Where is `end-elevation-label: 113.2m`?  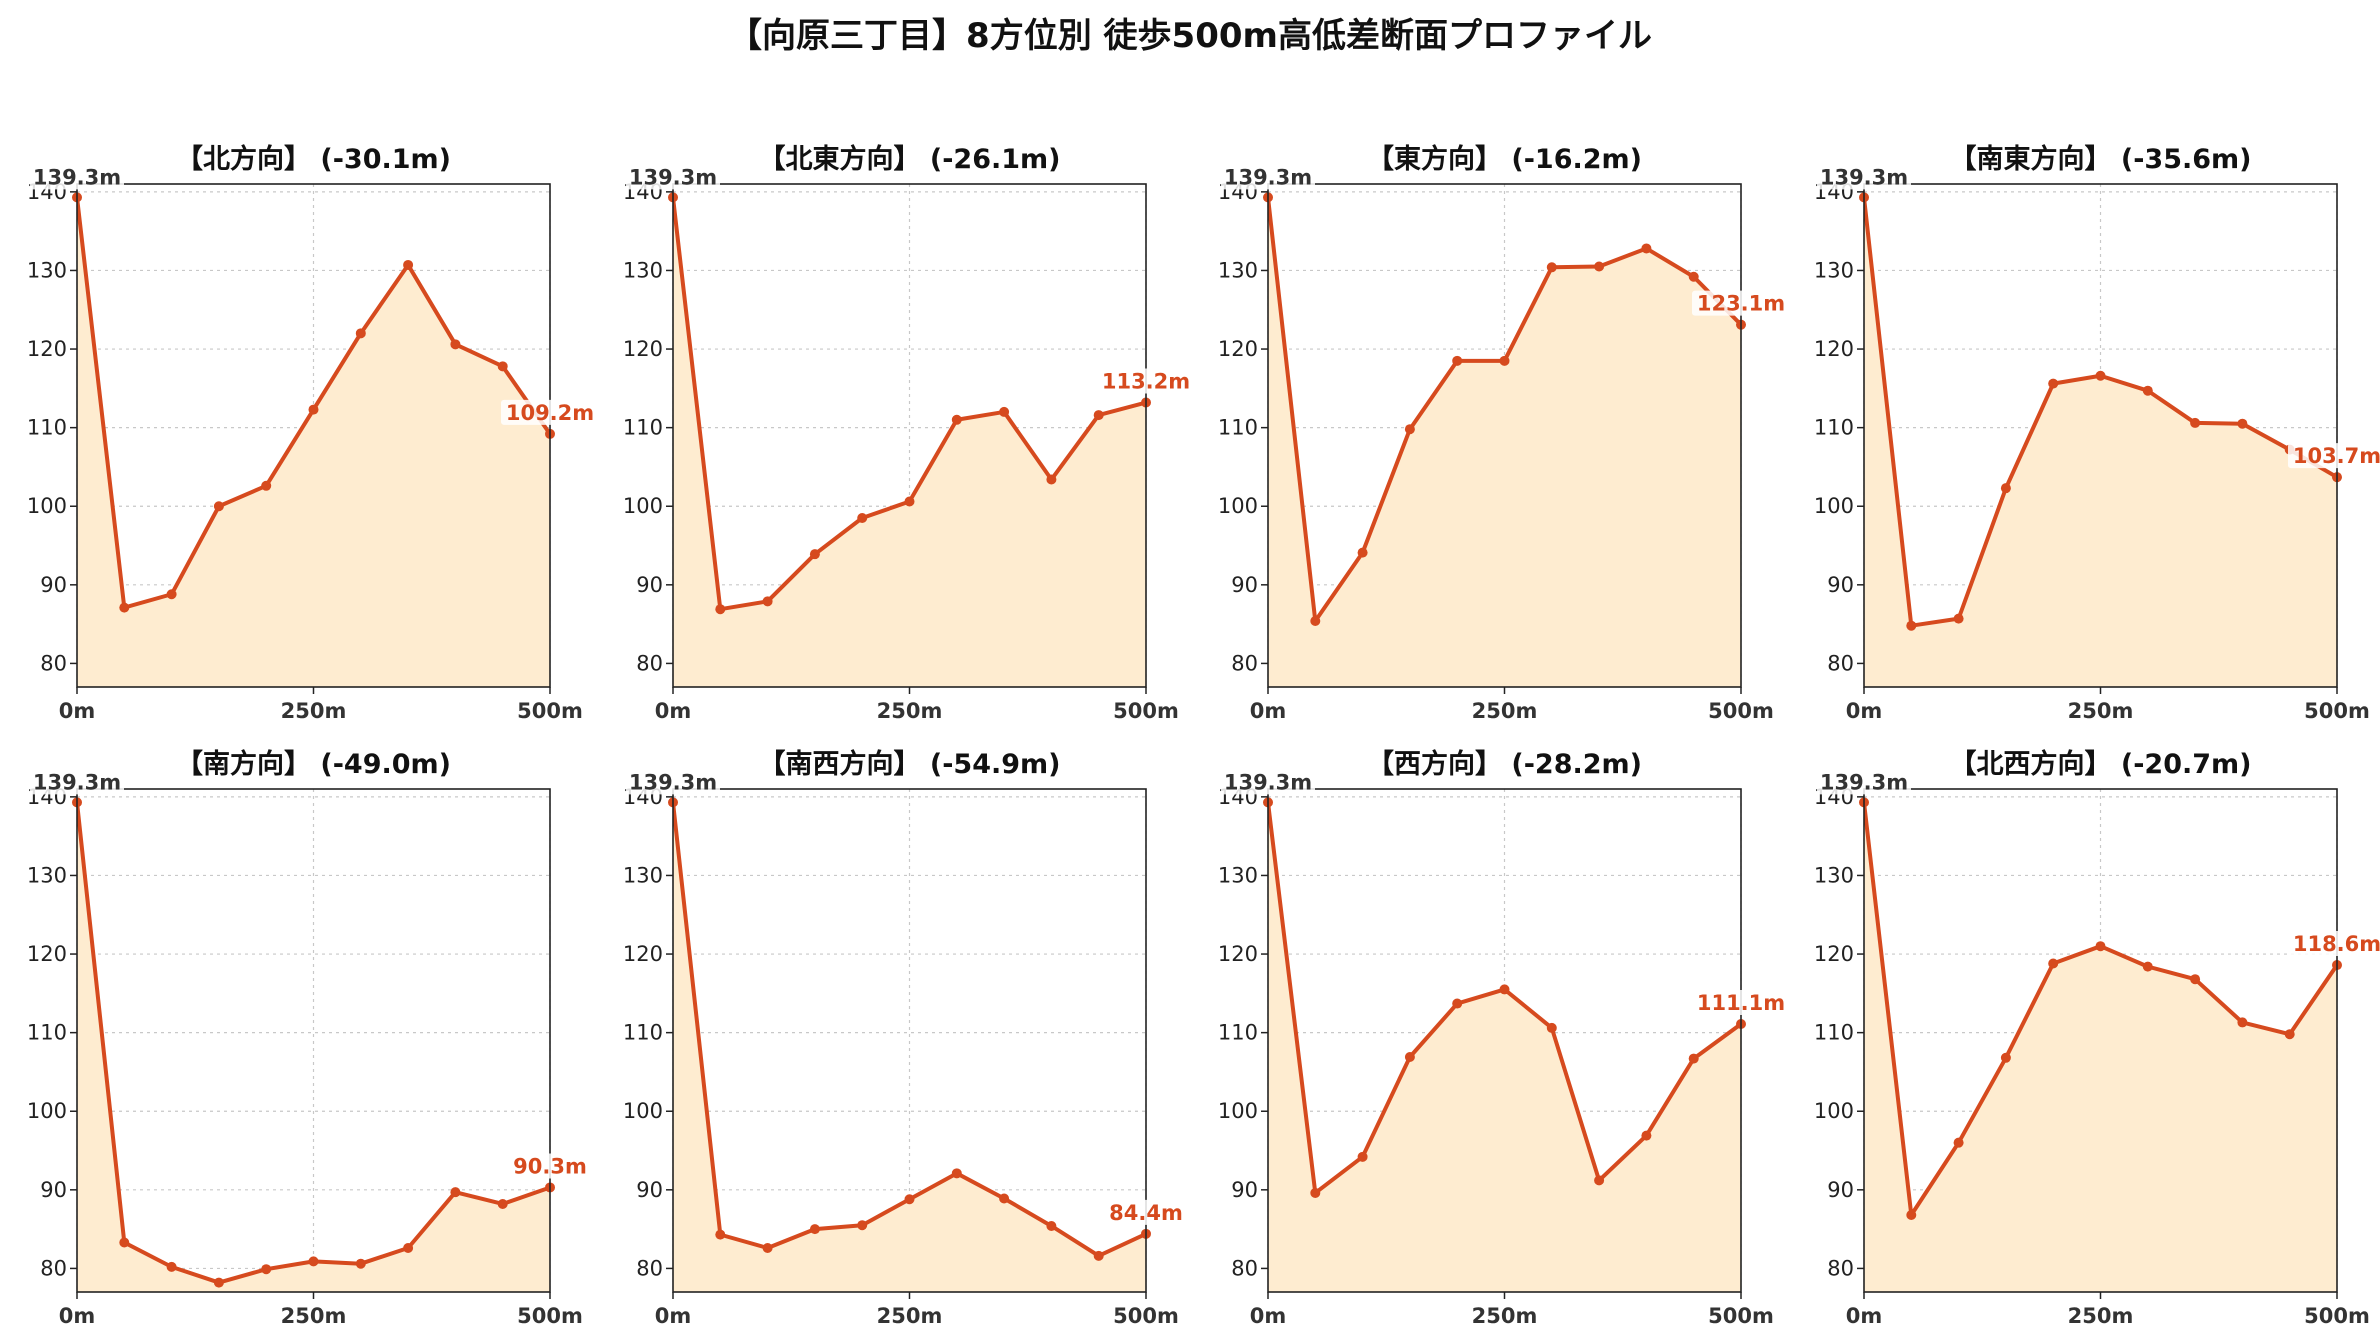 end-elevation-label: 113.2m is located at coordinates (1146, 381).